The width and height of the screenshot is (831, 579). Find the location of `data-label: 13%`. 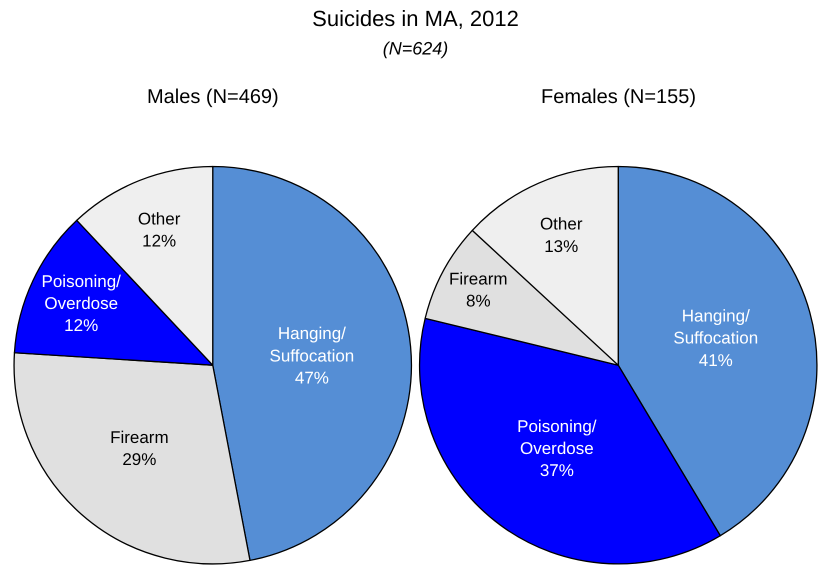

data-label: 13% is located at coordinates (561, 246).